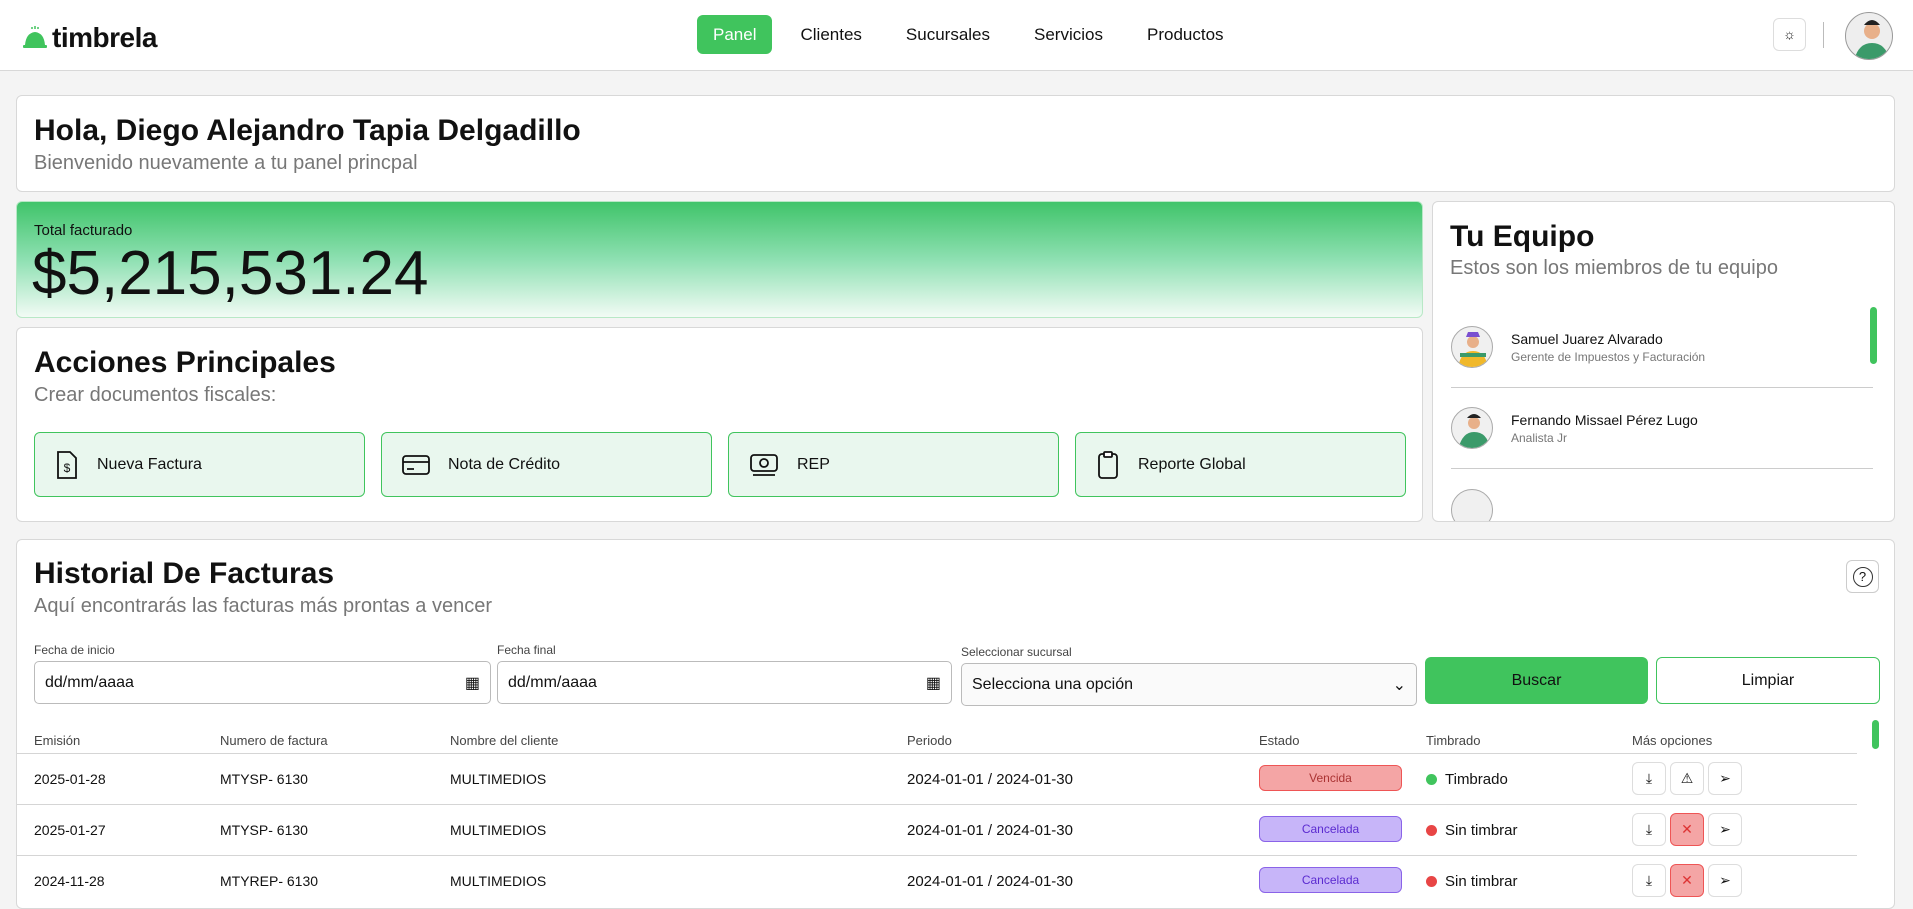 This screenshot has height=909, width=1913. What do you see at coordinates (1108, 464) in the screenshot?
I see `clipboard-icon` at bounding box center [1108, 464].